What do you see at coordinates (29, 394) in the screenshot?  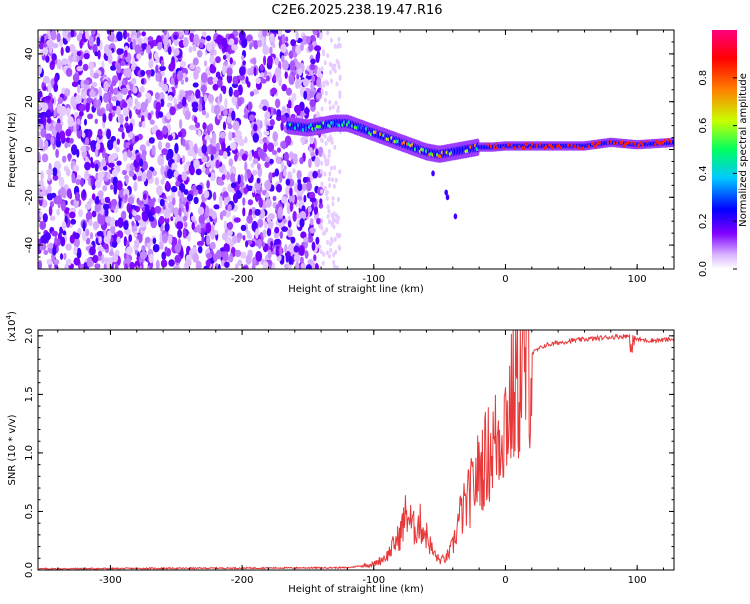 I see `y-tick-label: 1.5` at bounding box center [29, 394].